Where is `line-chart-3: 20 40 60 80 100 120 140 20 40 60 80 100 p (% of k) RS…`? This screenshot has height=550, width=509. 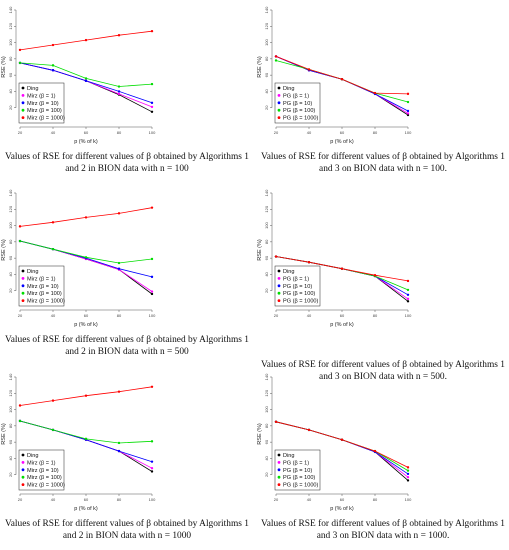
line-chart-3: 20 40 60 80 100 120 140 20 40 60 80 100 p (% of k) RS… is located at coordinates (78, 258).